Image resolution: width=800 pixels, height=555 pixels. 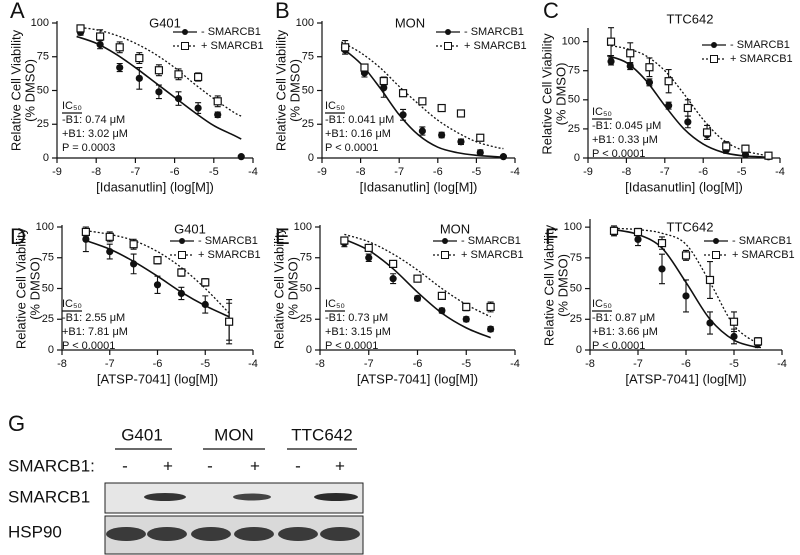 What do you see at coordinates (17, 11) in the screenshot?
I see `panel-letter: A` at bounding box center [17, 11].